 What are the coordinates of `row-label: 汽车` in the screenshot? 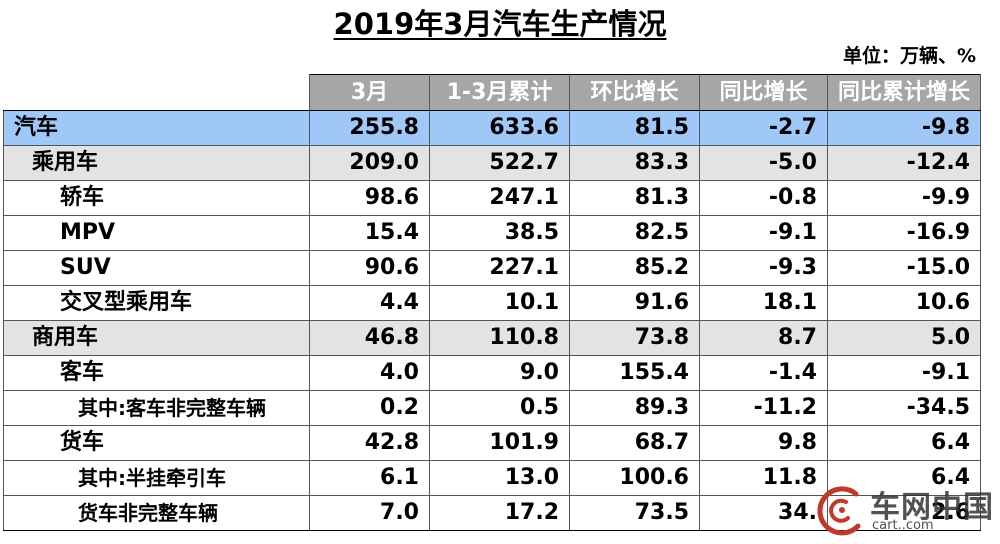 It's located at (156, 128).